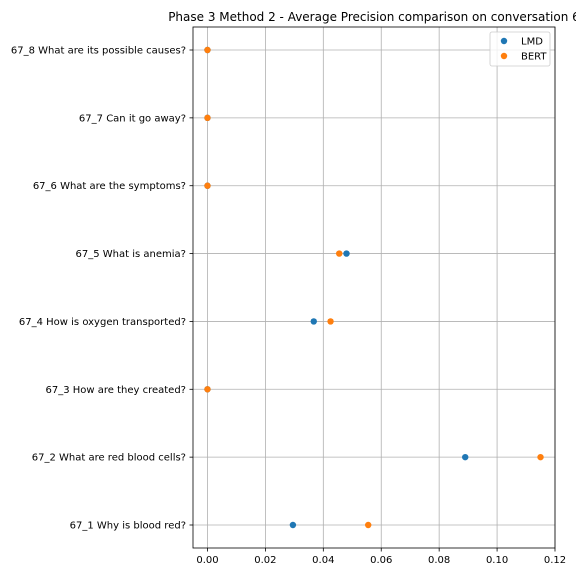 The width and height of the screenshot is (576, 580). Describe the element at coordinates (555, 560) in the screenshot. I see `x-tick-label: 0.12` at that location.